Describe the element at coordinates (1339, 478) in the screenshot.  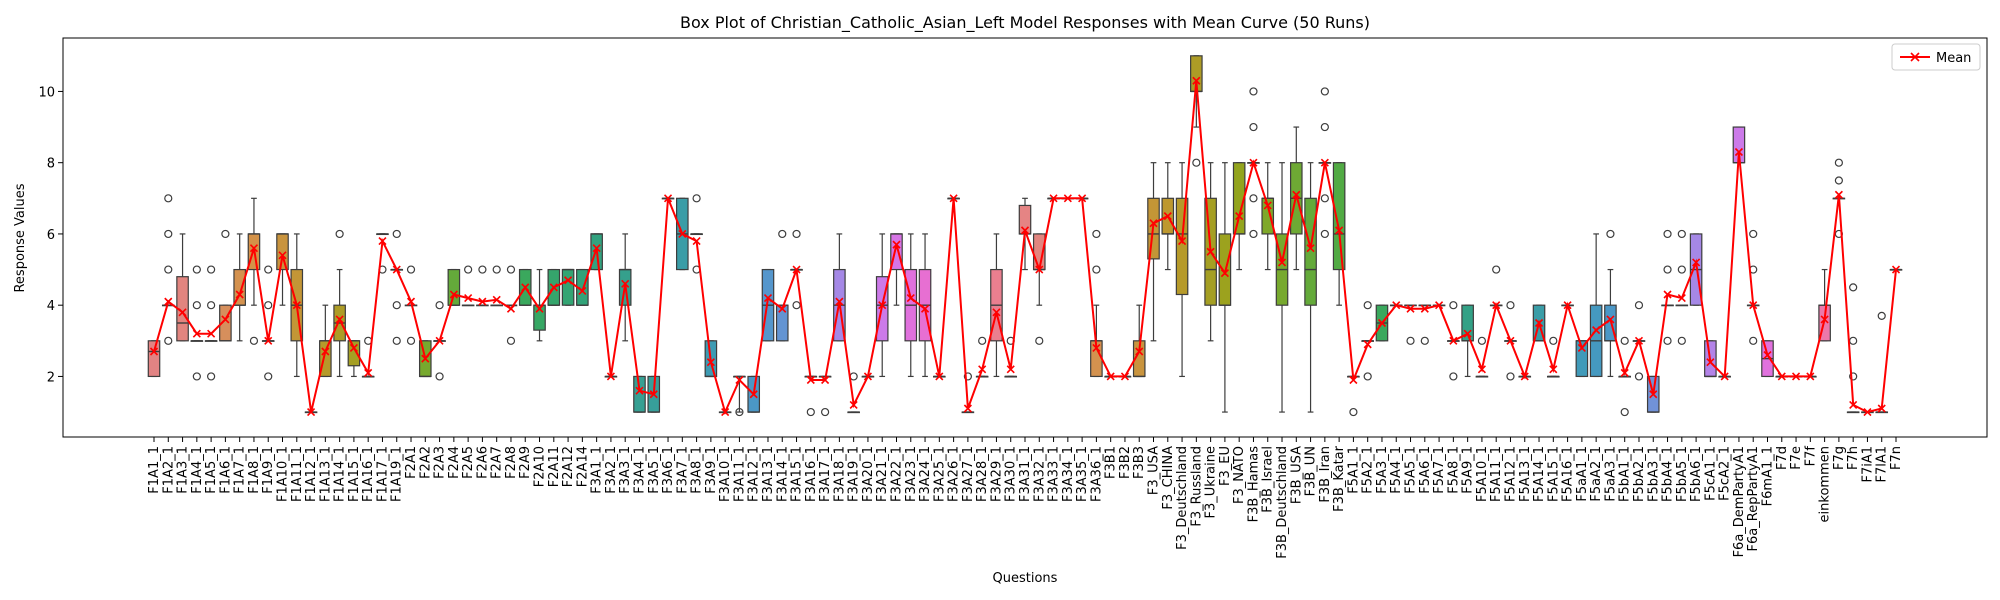
I see `x-tick-label: F3B_Katar` at that location.